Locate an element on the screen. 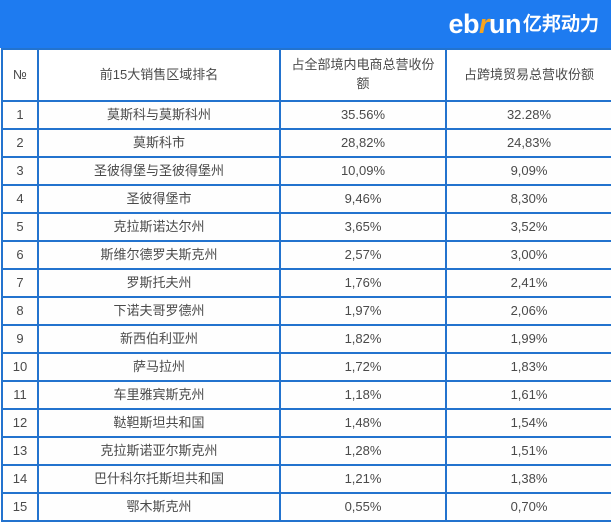 The image size is (611, 522). table-row: 9 新西伯利亚州 1,82% 1,99% is located at coordinates (306, 339).